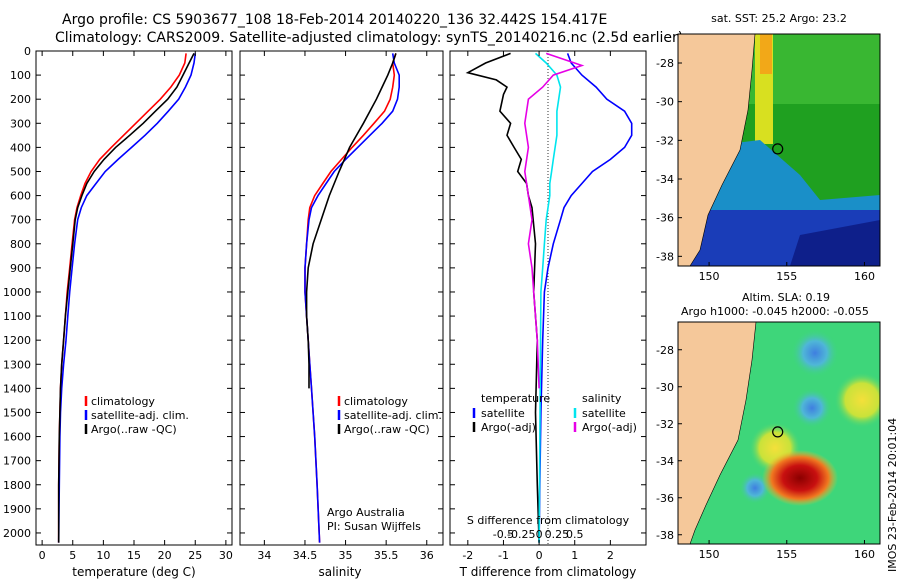 The width and height of the screenshot is (900, 580). I want to click on x-tick-label: 20, so click(165, 555).